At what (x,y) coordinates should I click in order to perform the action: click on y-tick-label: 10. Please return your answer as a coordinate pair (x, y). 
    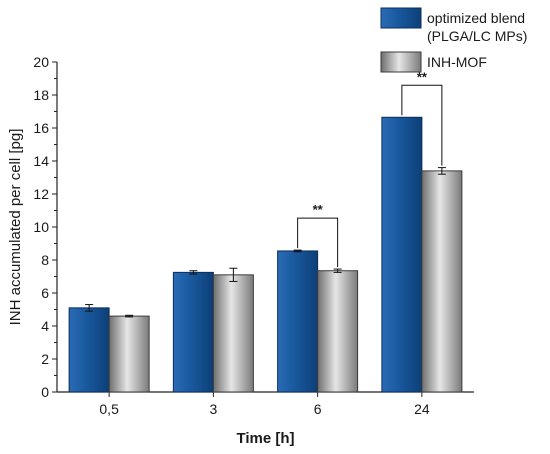
    Looking at the image, I should click on (41, 227).